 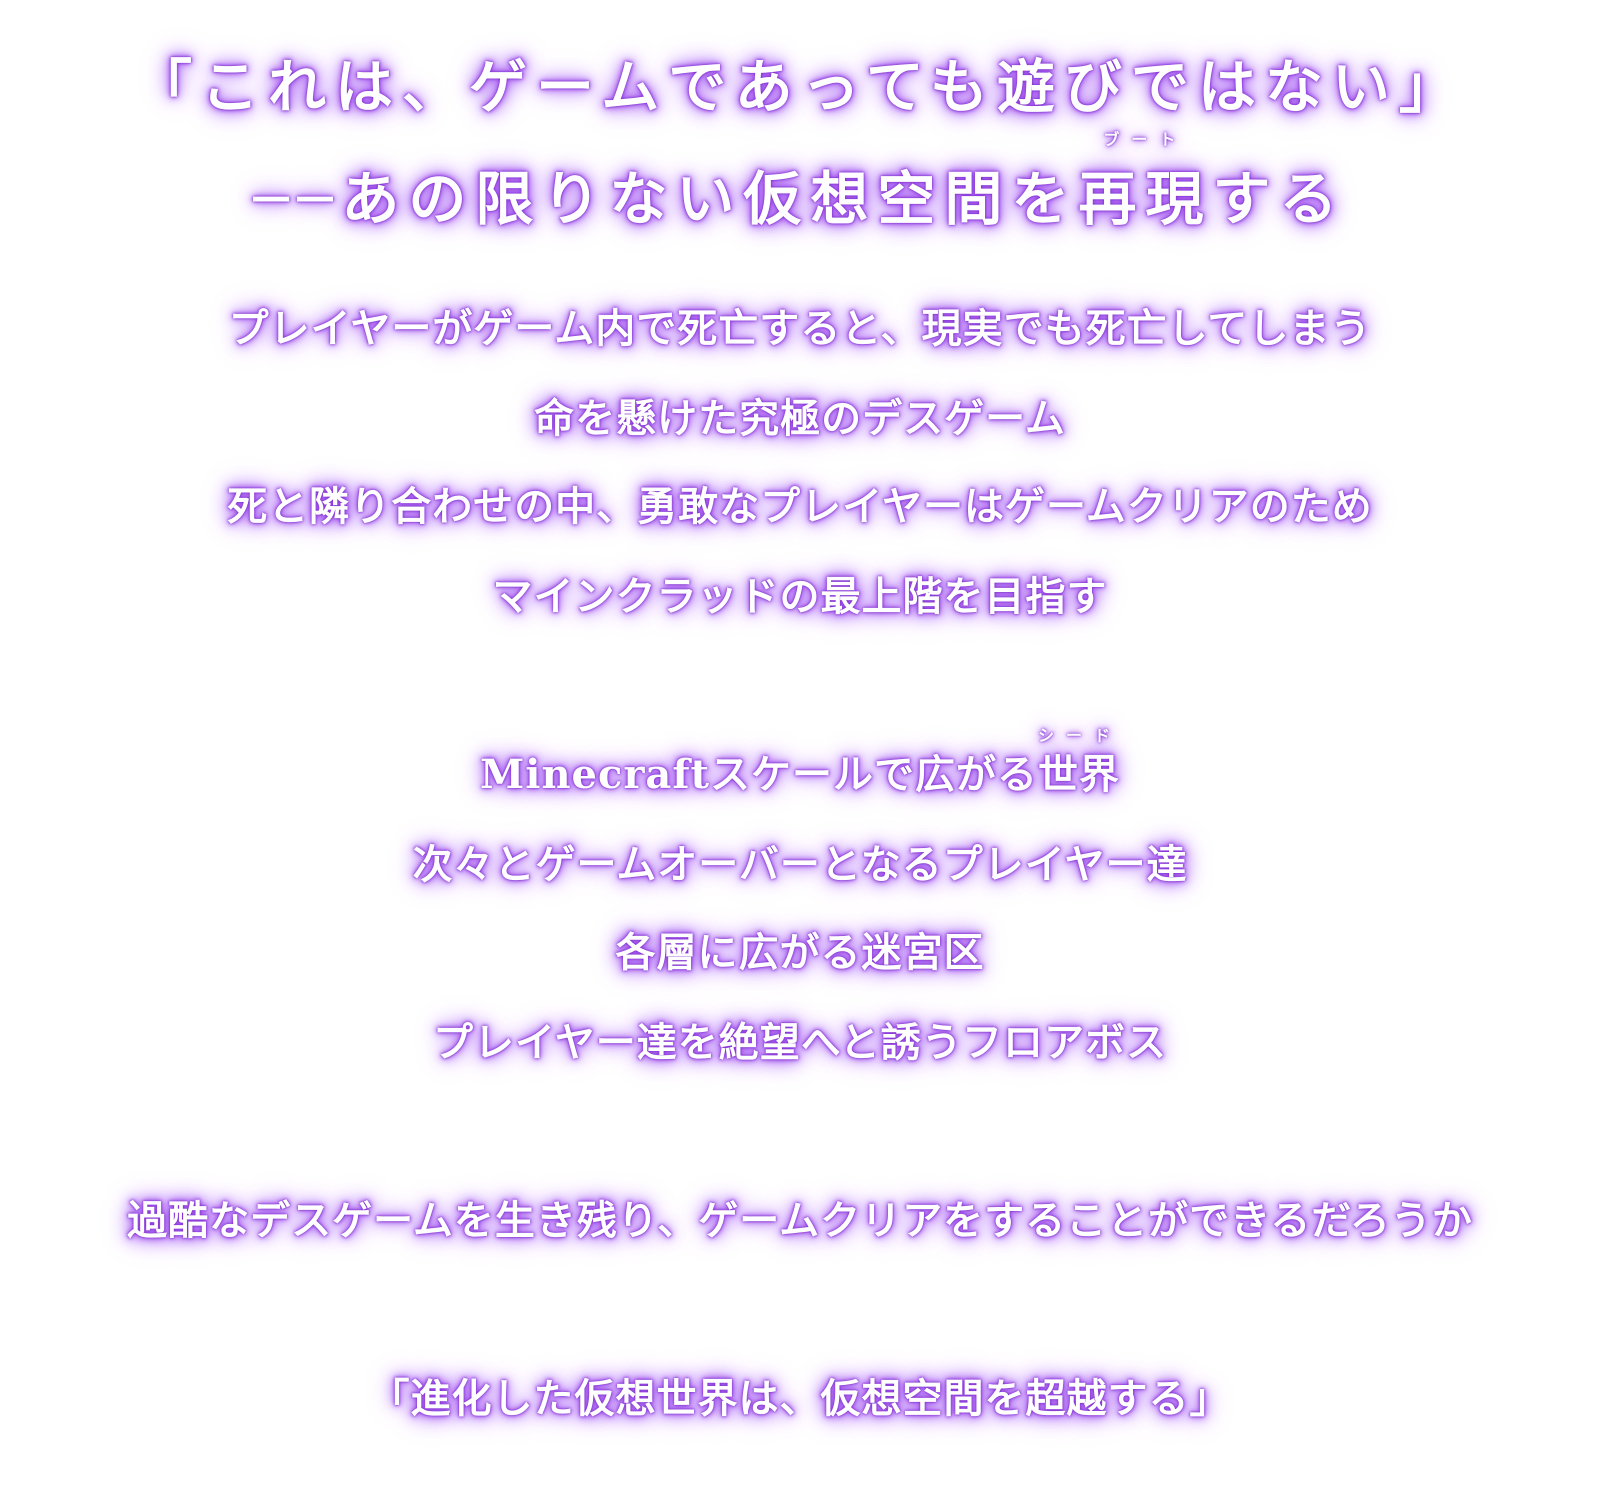 I want to click on world-ruby-base: 世界, so click(x=1079, y=774).